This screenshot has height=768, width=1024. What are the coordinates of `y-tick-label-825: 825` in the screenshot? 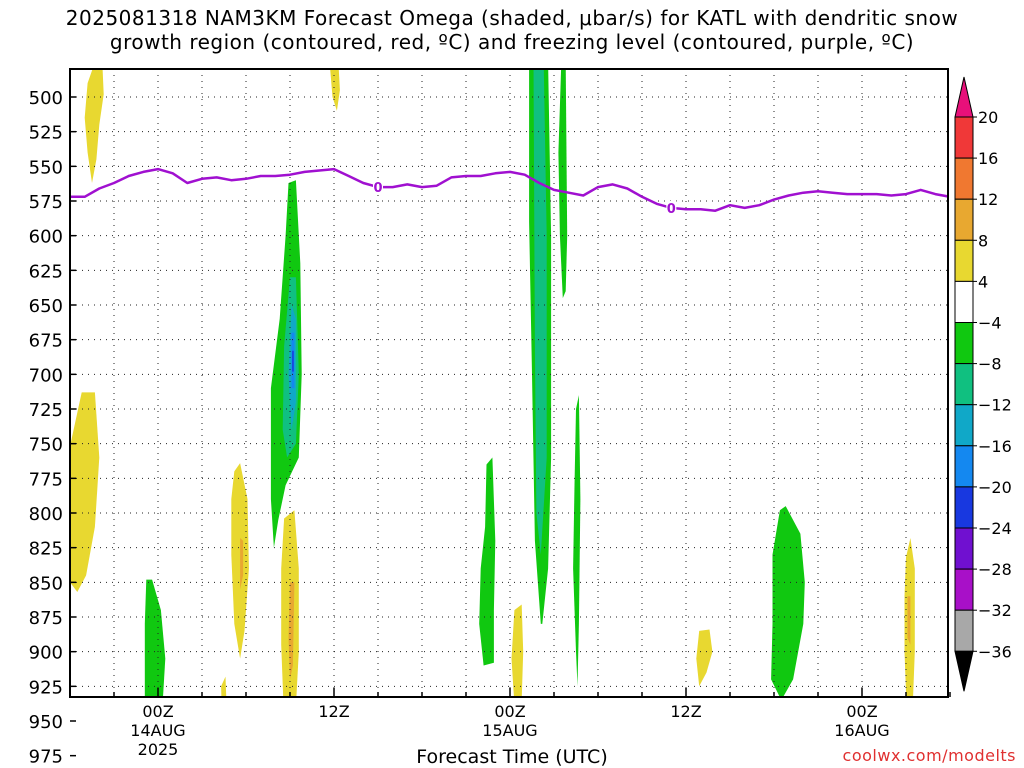 It's located at (46, 549).